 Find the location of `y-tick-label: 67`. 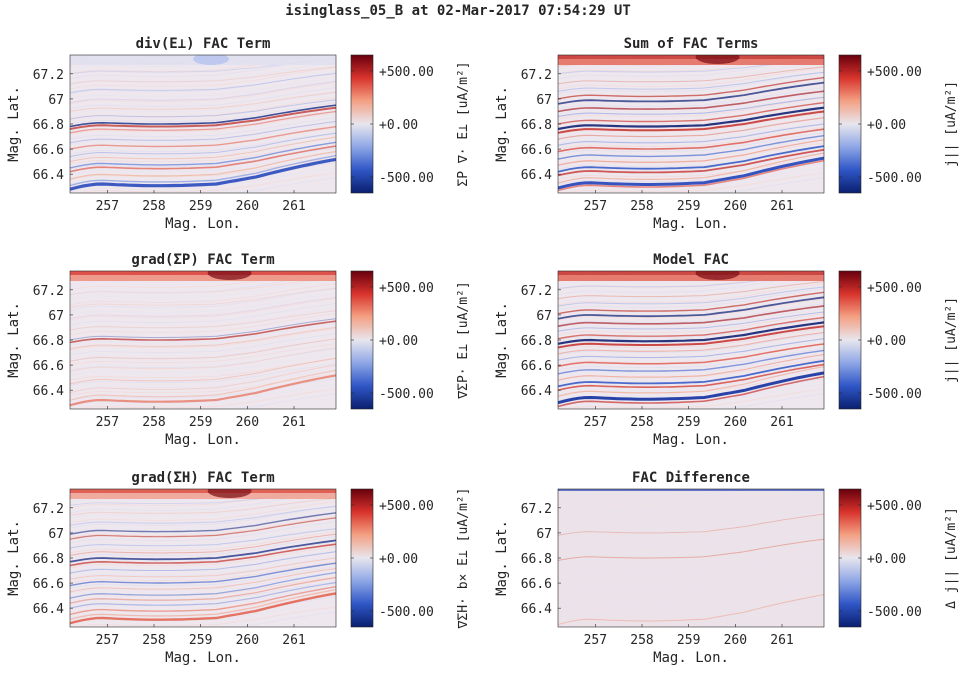

y-tick-label: 67 is located at coordinates (56, 316).